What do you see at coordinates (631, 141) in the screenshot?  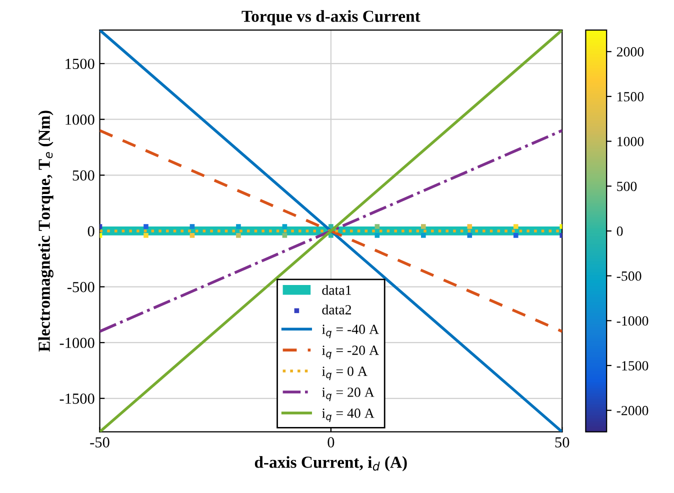 I see `color-bar-label: 1000` at bounding box center [631, 141].